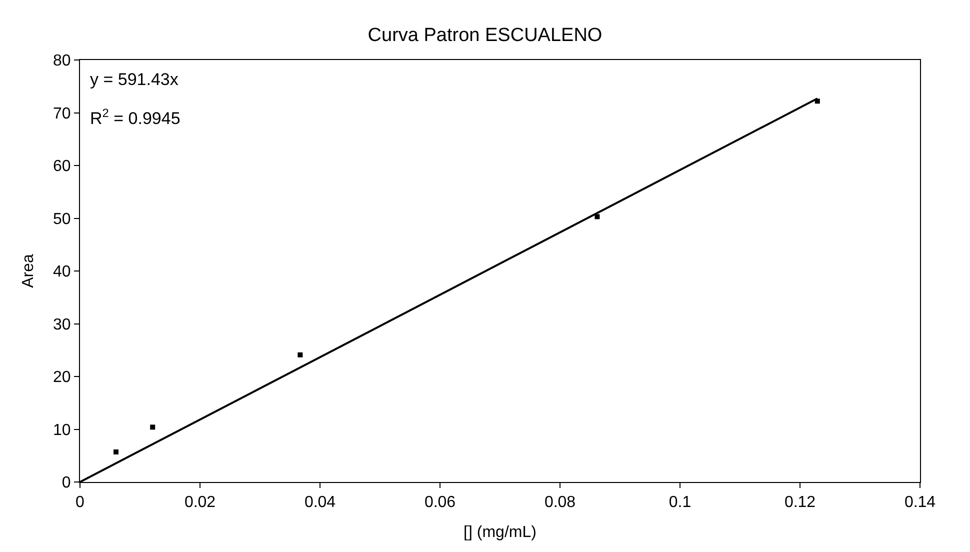  Describe the element at coordinates (440, 503) in the screenshot. I see `x-tick-label: 0.06` at that location.